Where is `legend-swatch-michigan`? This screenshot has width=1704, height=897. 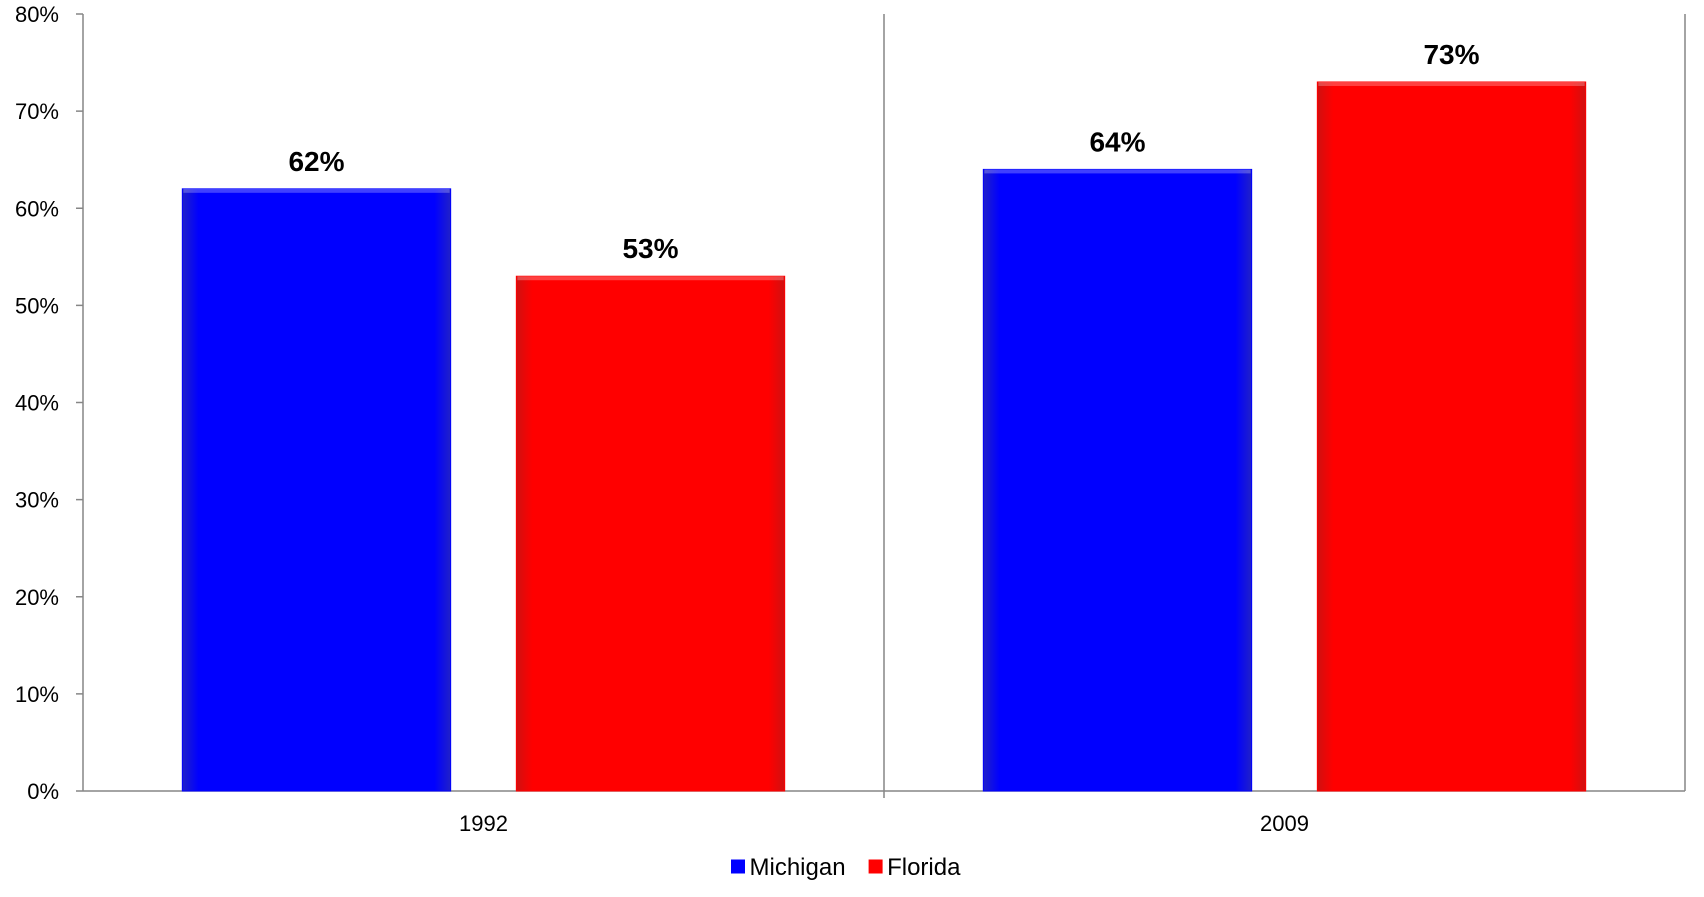
legend-swatch-michigan is located at coordinates (738, 866).